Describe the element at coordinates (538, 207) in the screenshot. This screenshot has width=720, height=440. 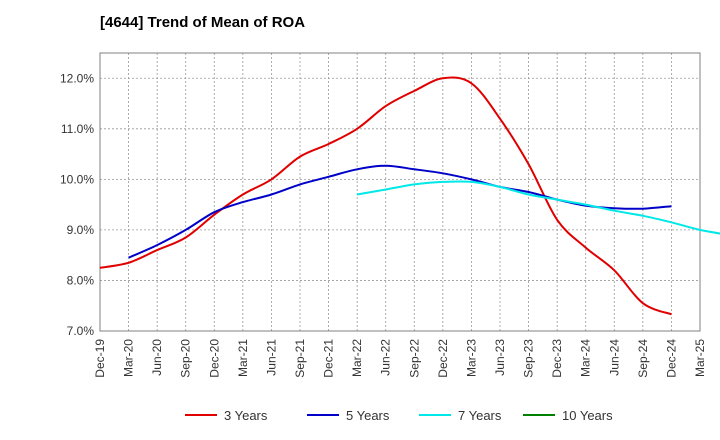
I see `series-line-7-years` at that location.